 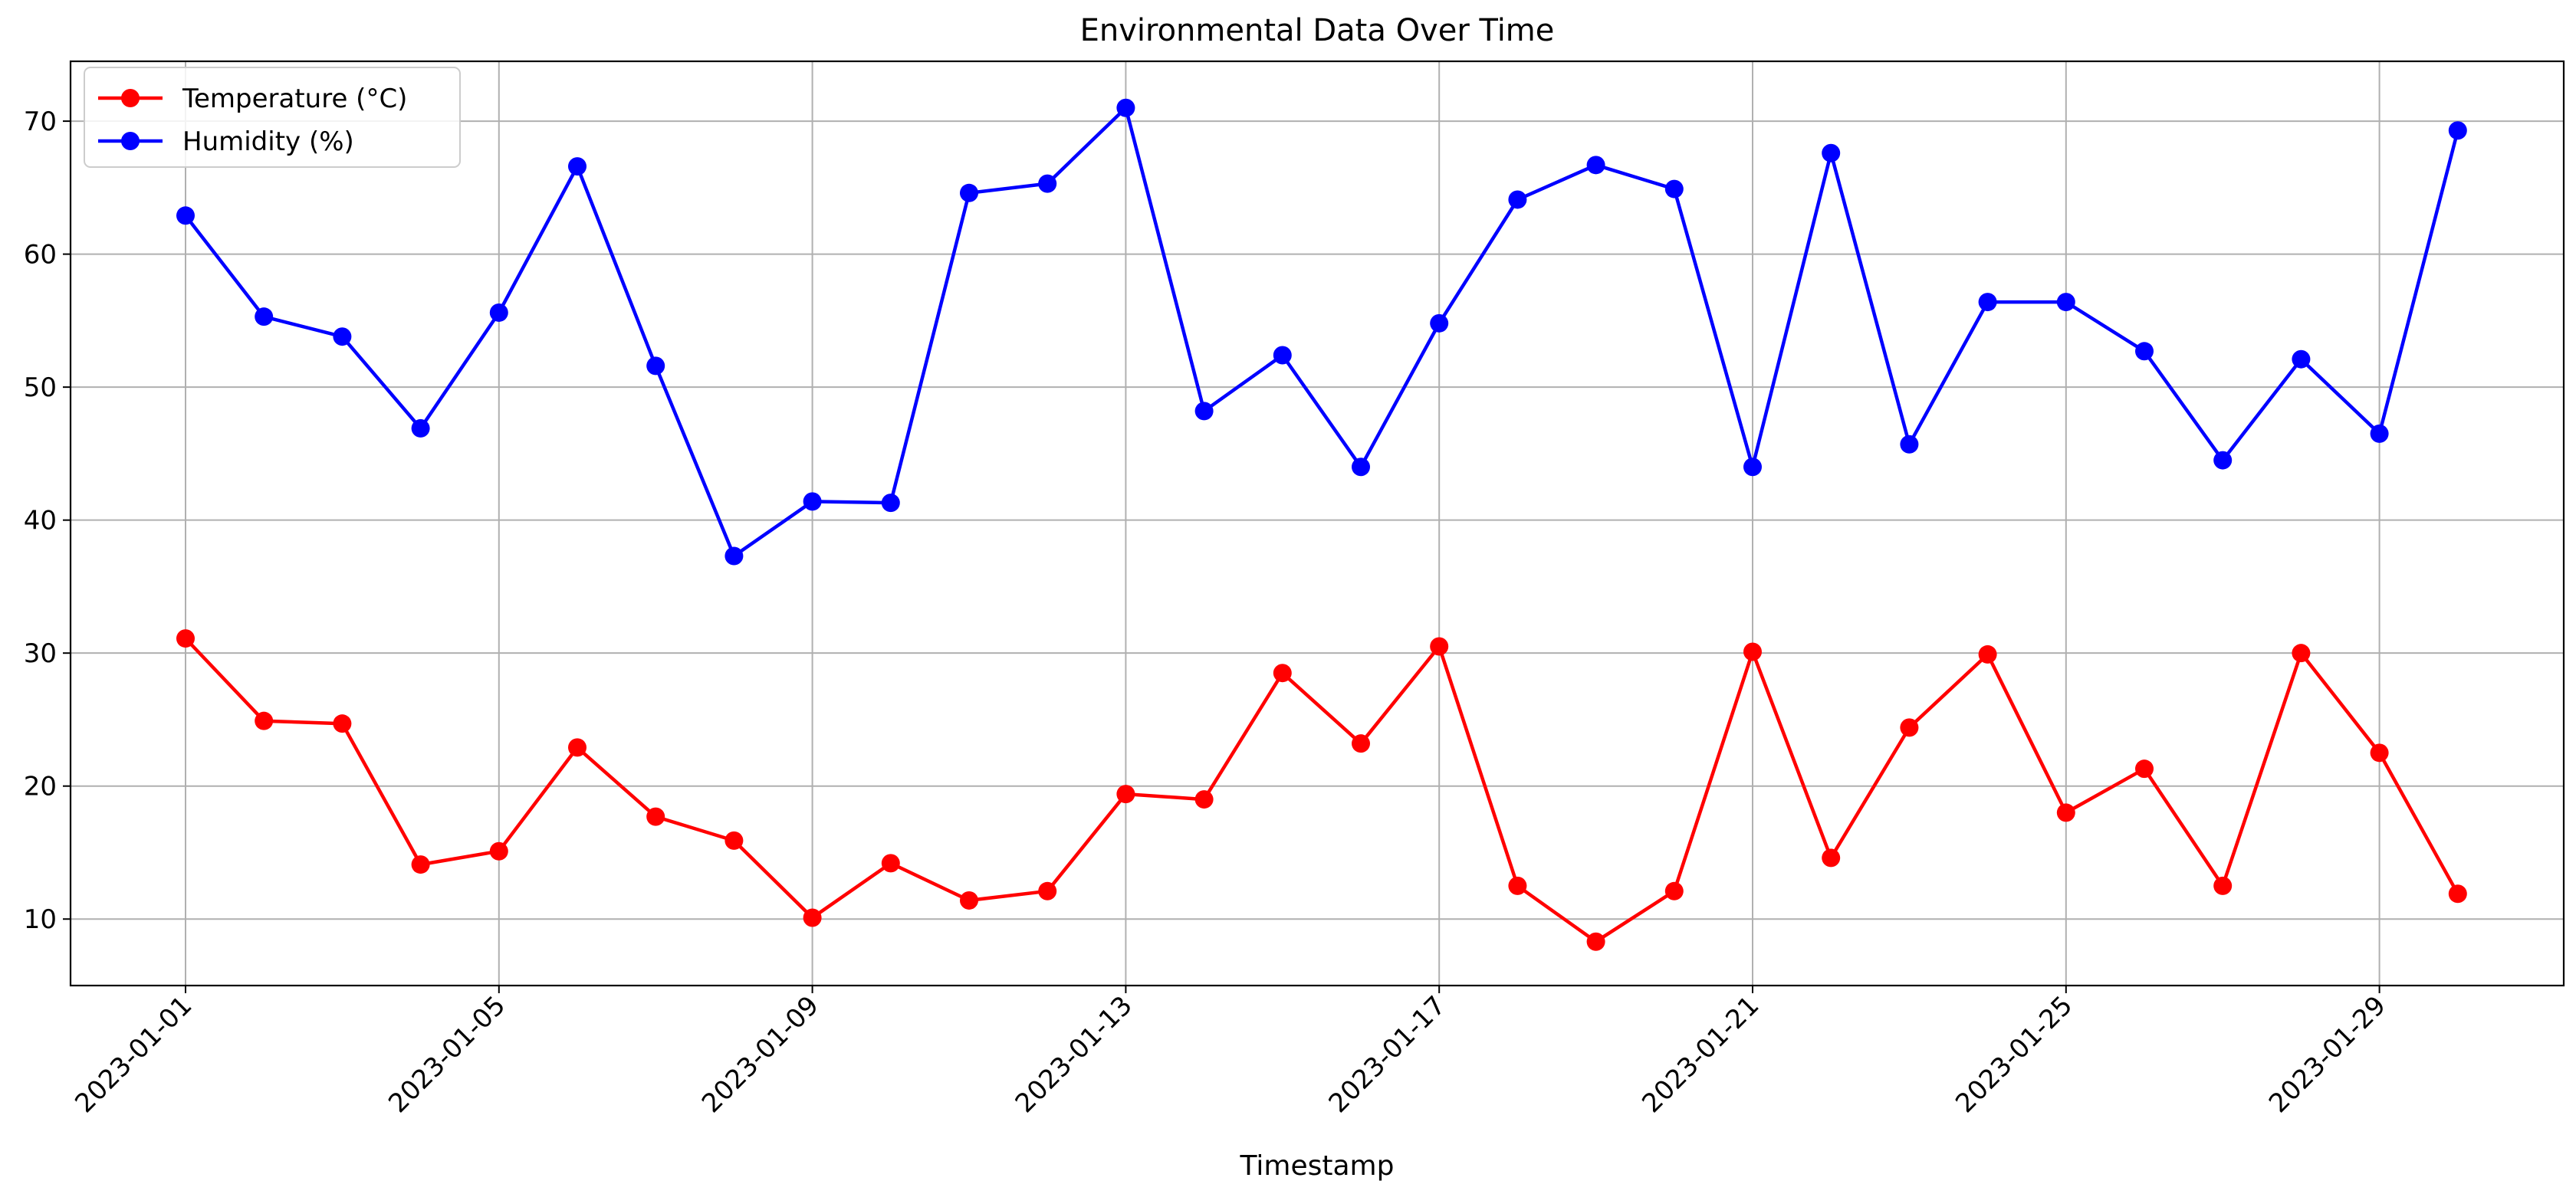 I want to click on x-axis-label: Timestamp, so click(x=1317, y=1166).